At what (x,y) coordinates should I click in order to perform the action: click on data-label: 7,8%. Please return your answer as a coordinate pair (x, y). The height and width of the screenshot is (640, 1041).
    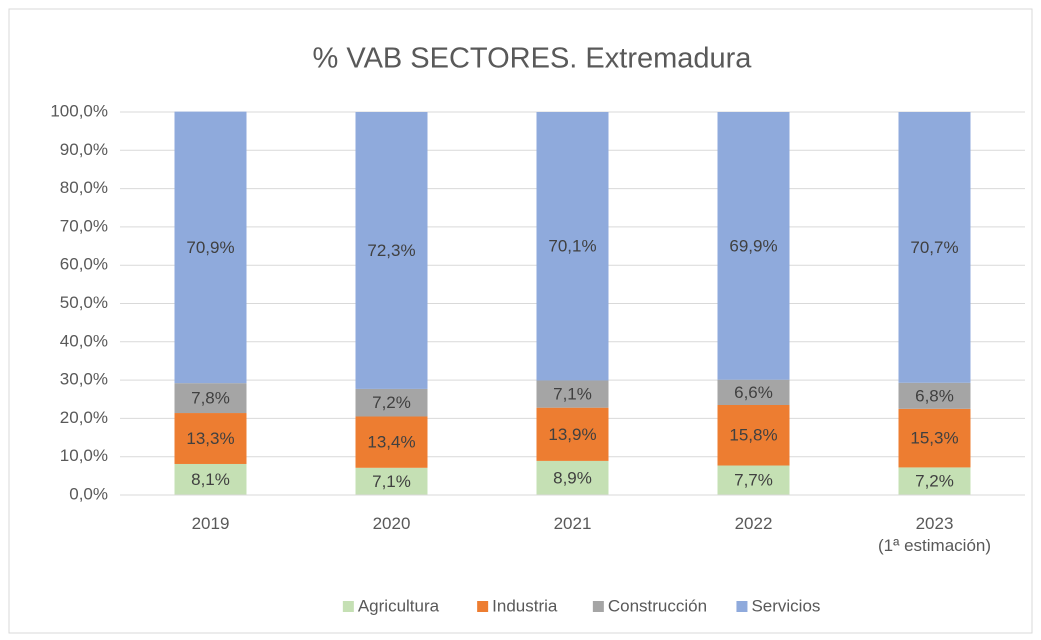
    Looking at the image, I should click on (210, 398).